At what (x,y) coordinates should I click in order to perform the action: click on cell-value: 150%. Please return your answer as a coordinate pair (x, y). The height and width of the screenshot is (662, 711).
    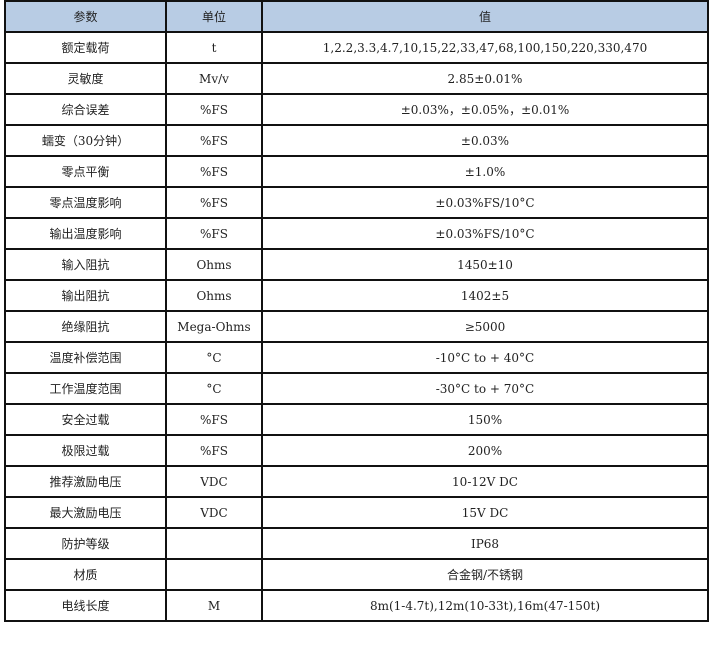
    Looking at the image, I should click on (485, 419).